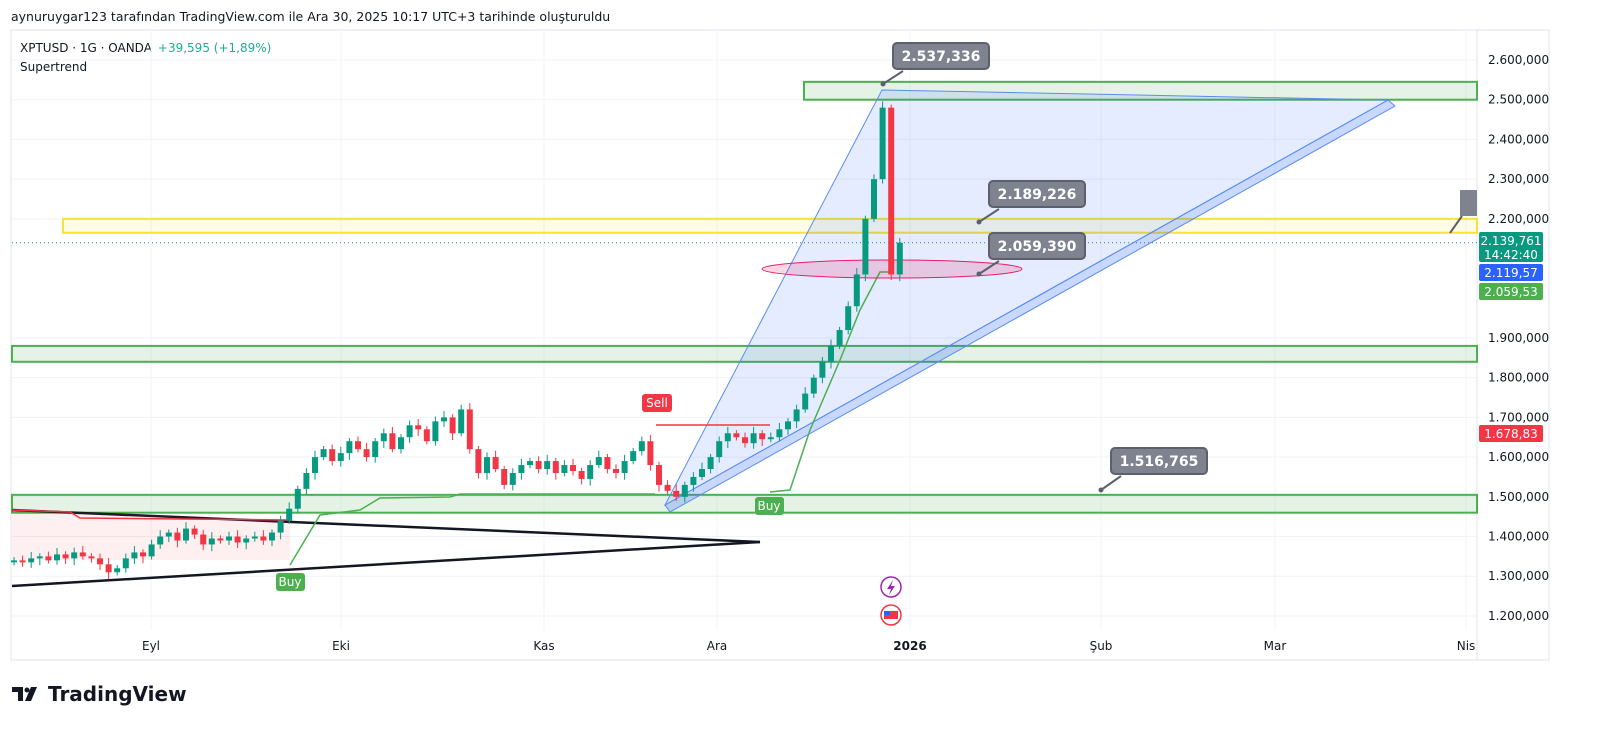  What do you see at coordinates (657, 403) in the screenshot?
I see `sell-label: Sell` at bounding box center [657, 403].